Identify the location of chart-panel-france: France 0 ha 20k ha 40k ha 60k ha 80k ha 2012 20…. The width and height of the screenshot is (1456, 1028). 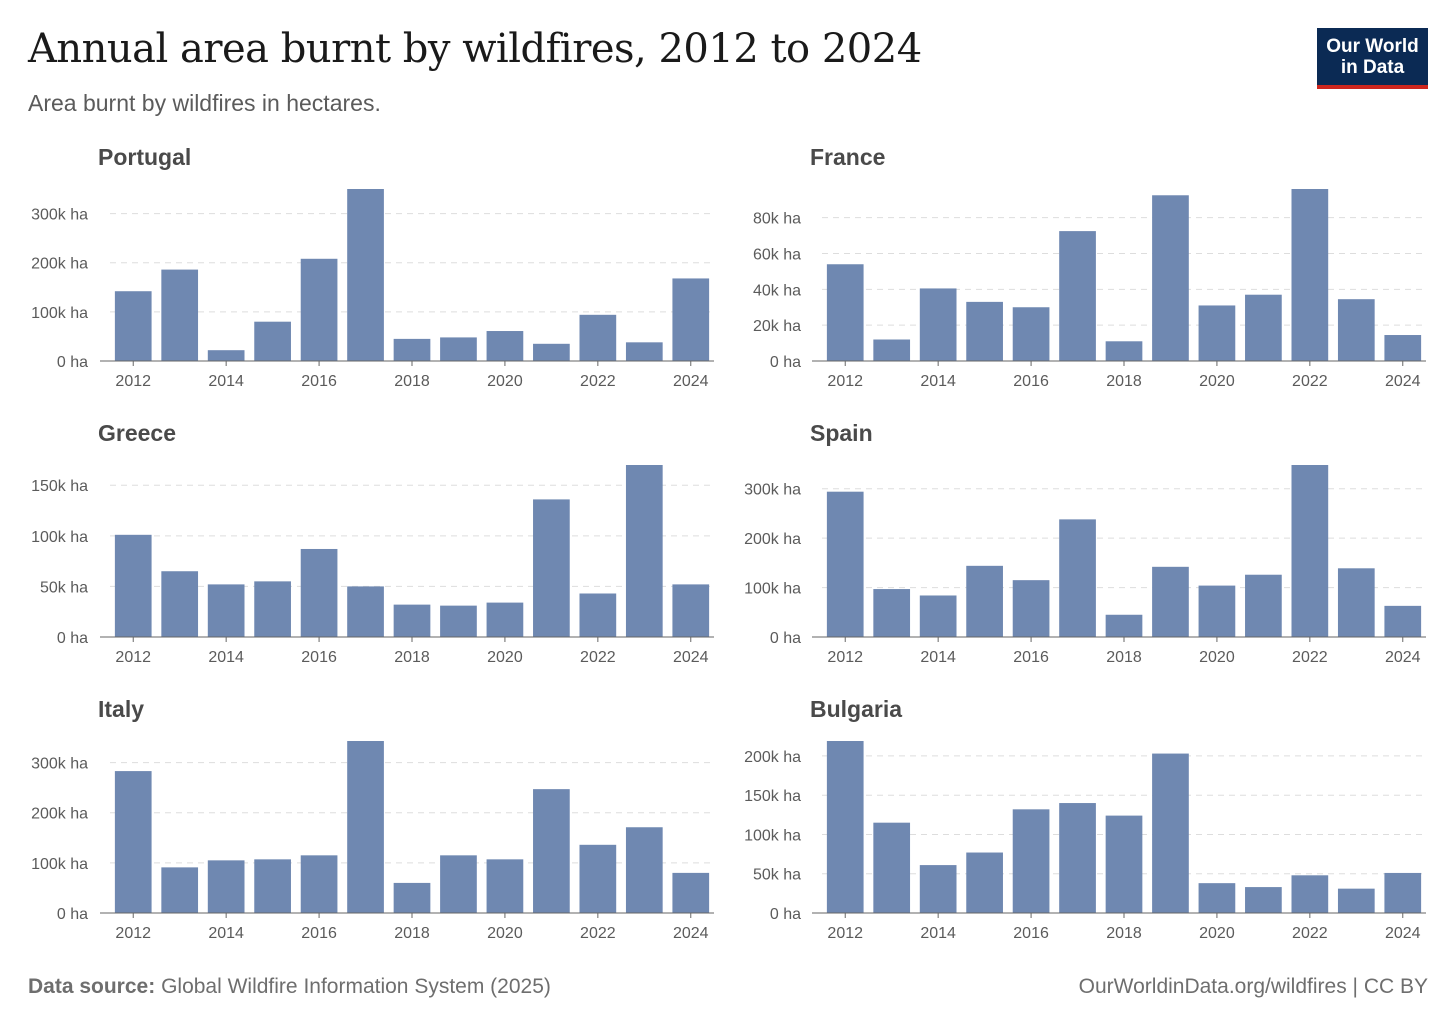
(1089, 267).